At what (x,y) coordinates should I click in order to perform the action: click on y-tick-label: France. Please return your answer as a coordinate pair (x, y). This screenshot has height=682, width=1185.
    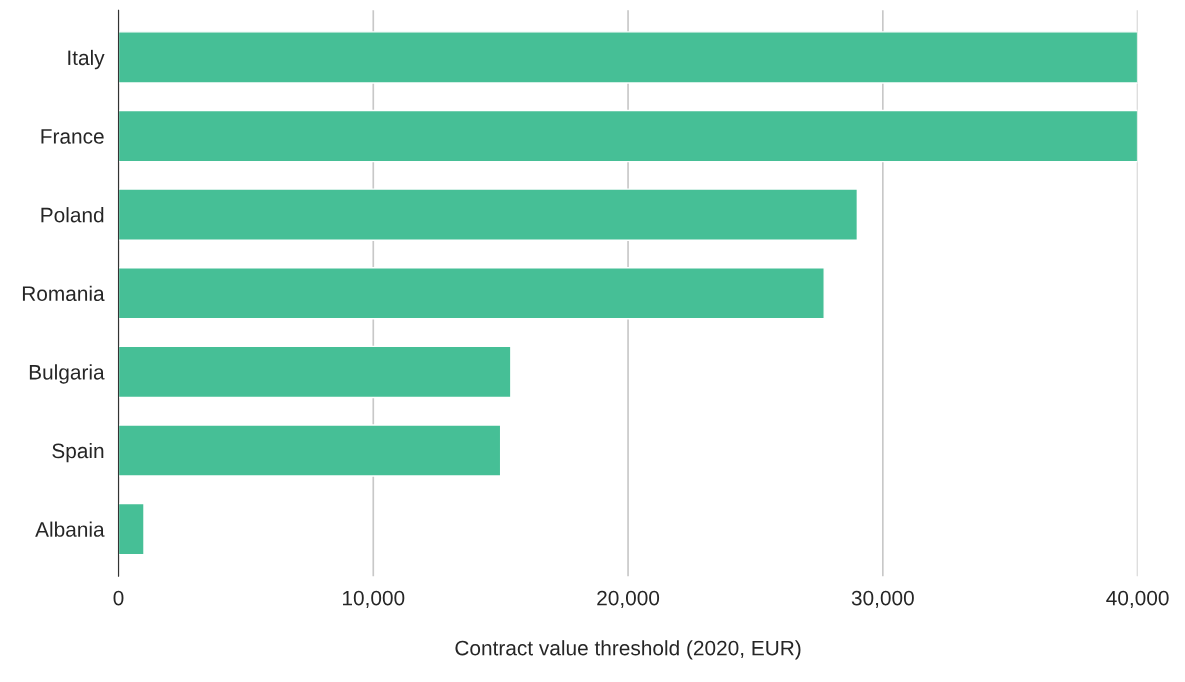
    Looking at the image, I should click on (72, 136).